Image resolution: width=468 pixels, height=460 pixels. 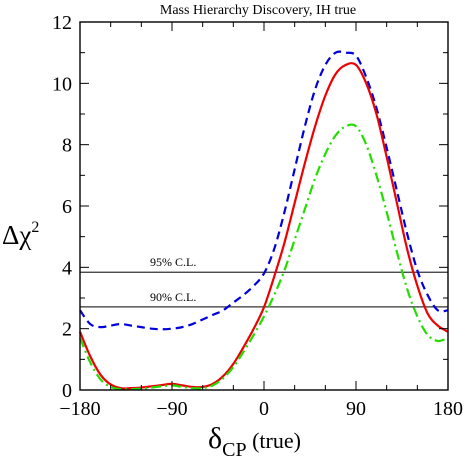 I want to click on x-tick-label: 0, so click(x=264, y=409).